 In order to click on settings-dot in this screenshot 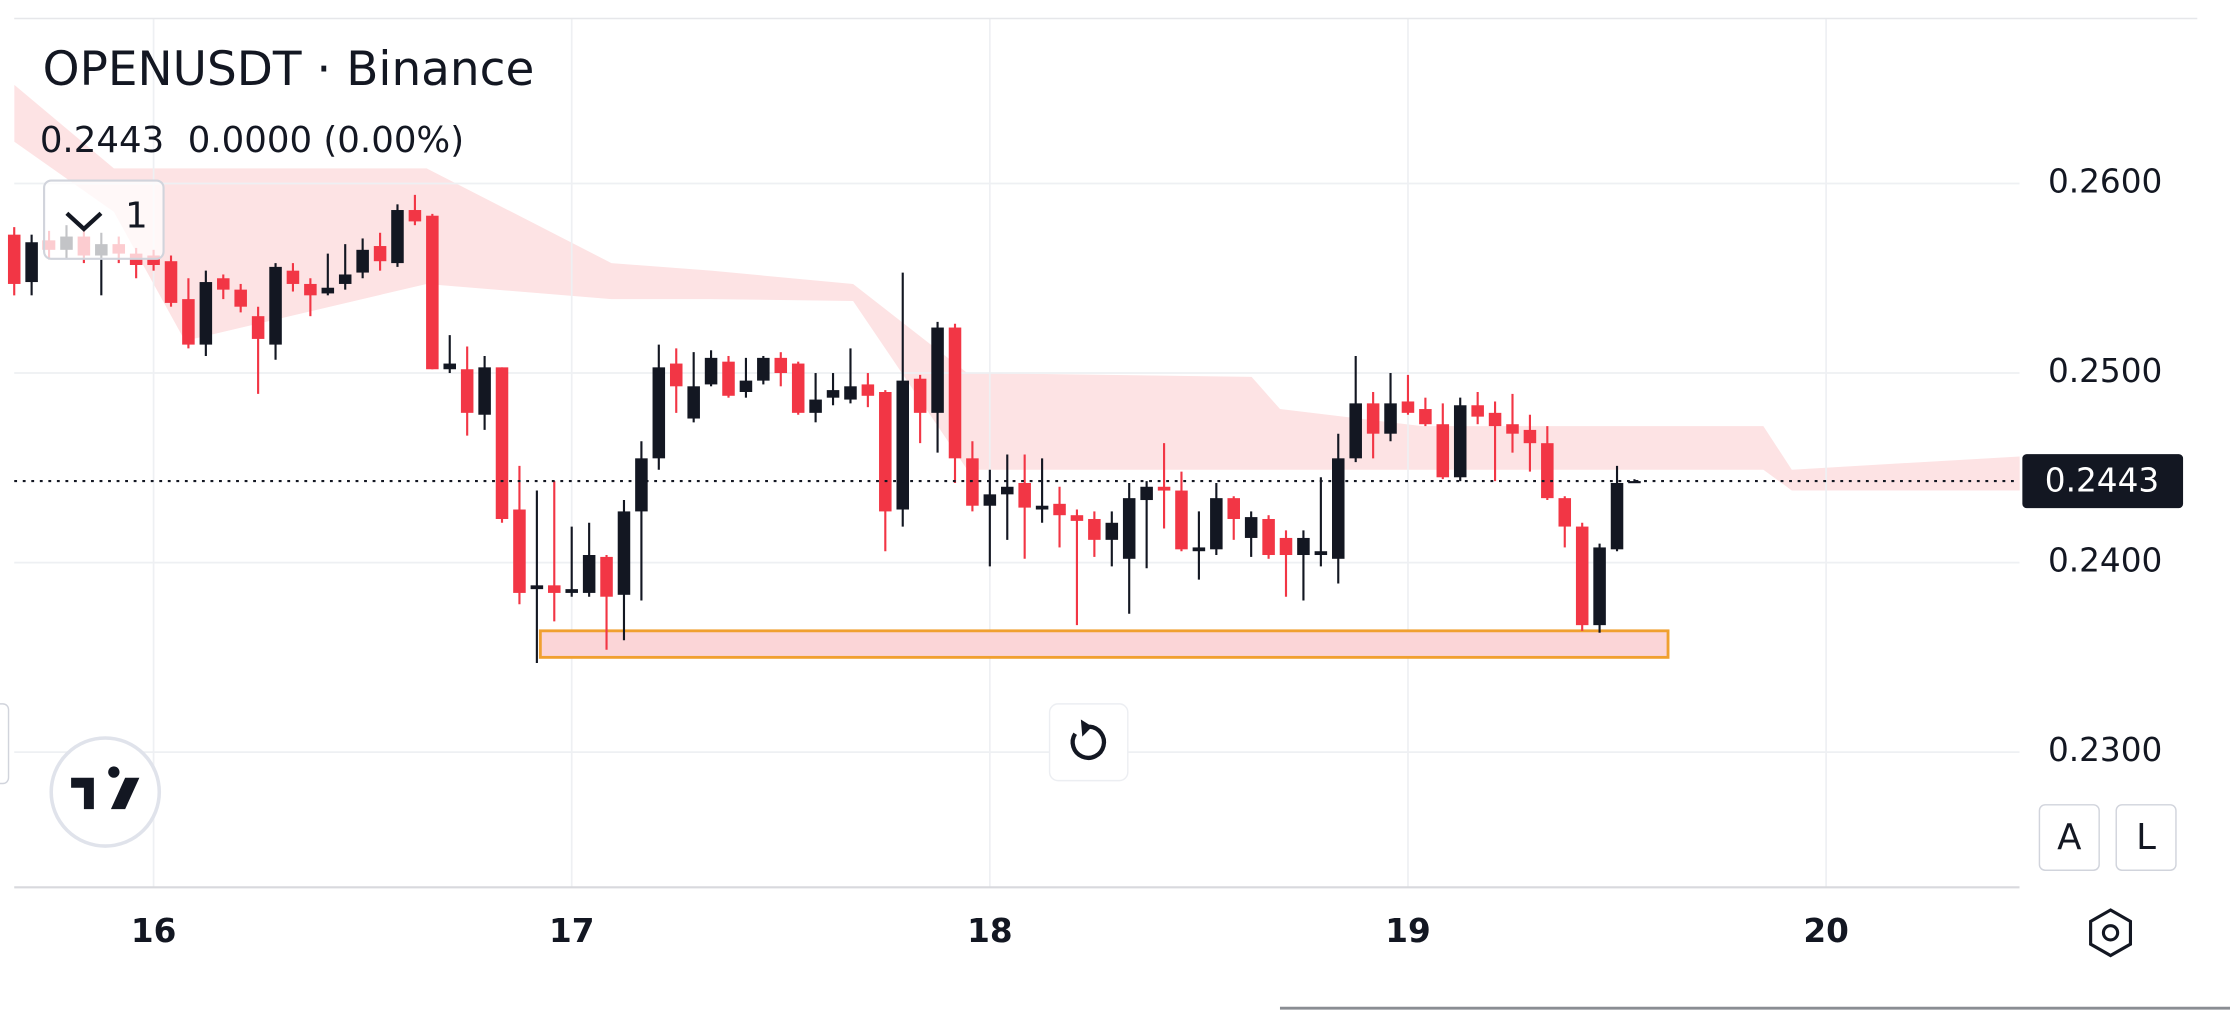, I will do `click(2110, 933)`.